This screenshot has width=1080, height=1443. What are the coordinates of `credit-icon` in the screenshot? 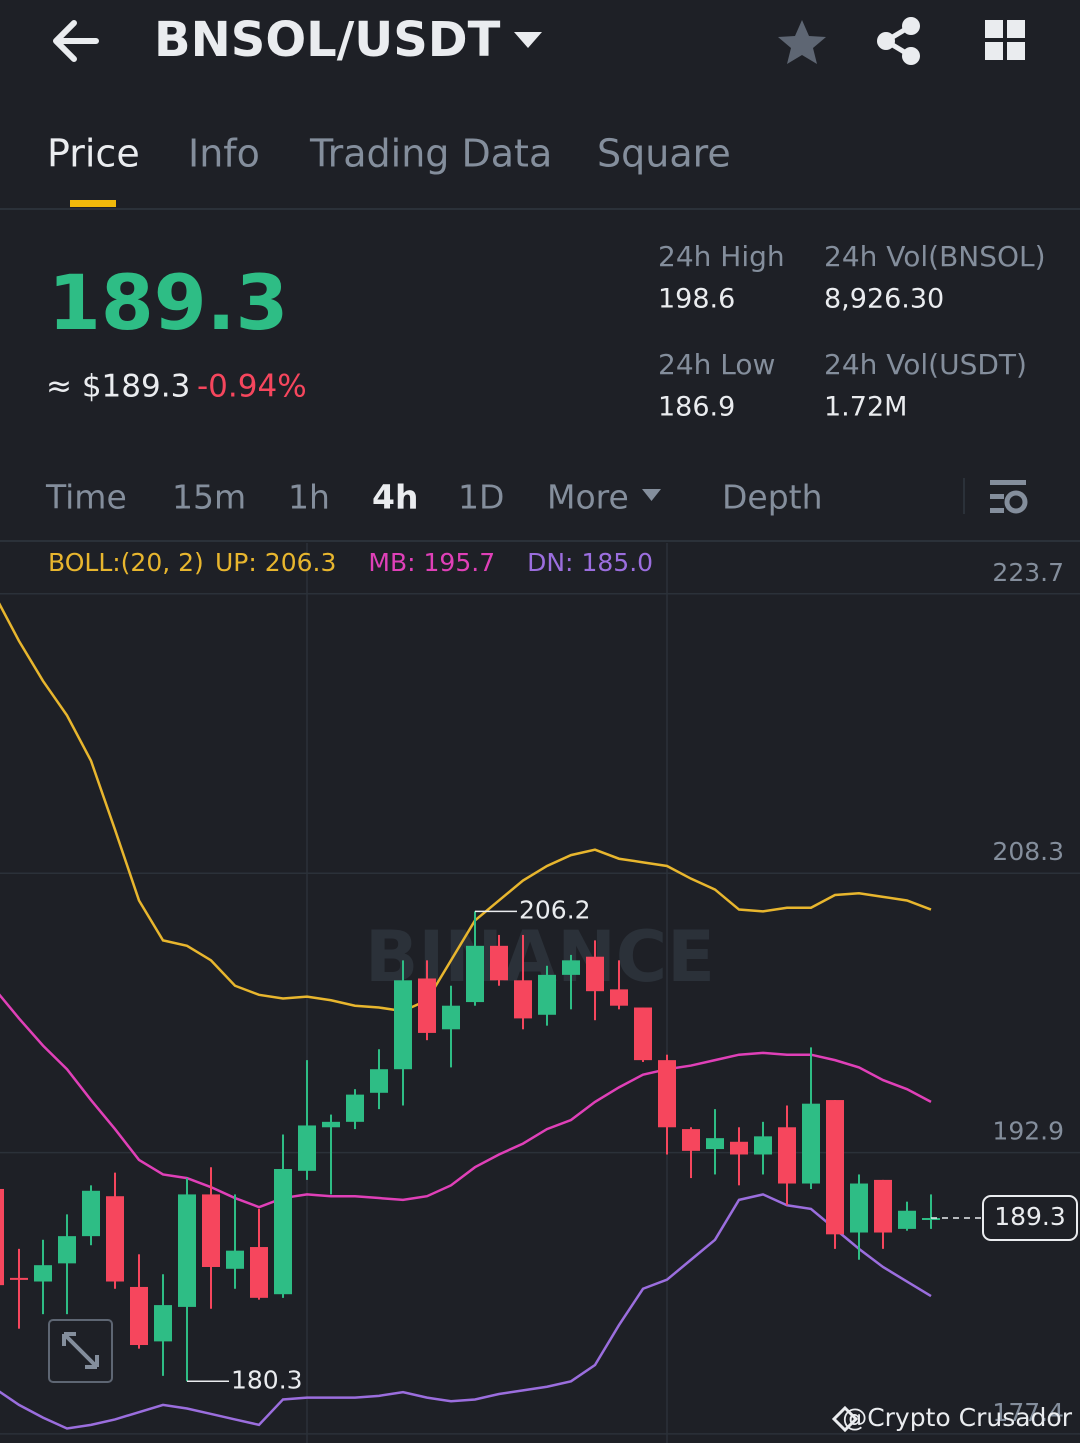 It's located at (845, 1419).